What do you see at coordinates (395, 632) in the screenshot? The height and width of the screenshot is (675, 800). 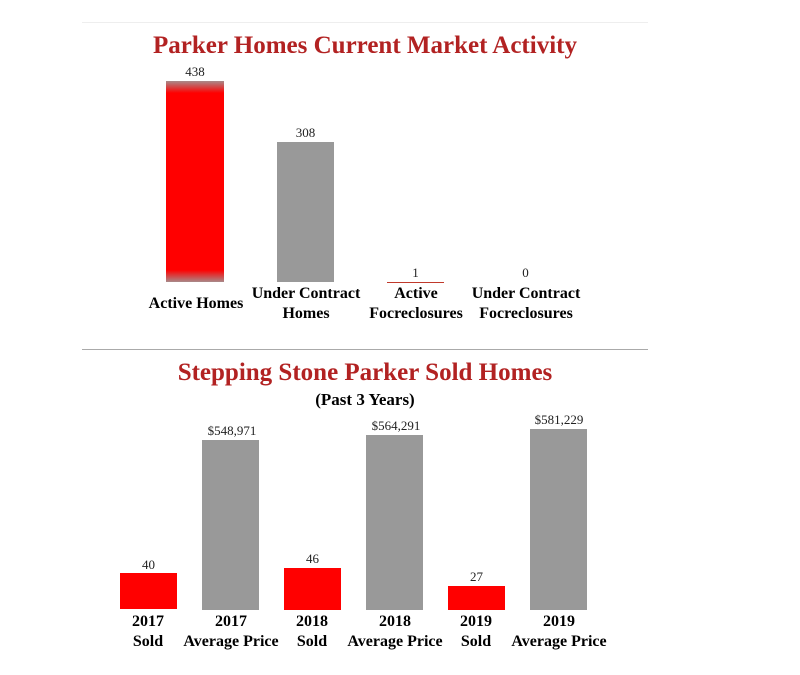 I see `label-2018-avg-price: 2018 Average Price` at bounding box center [395, 632].